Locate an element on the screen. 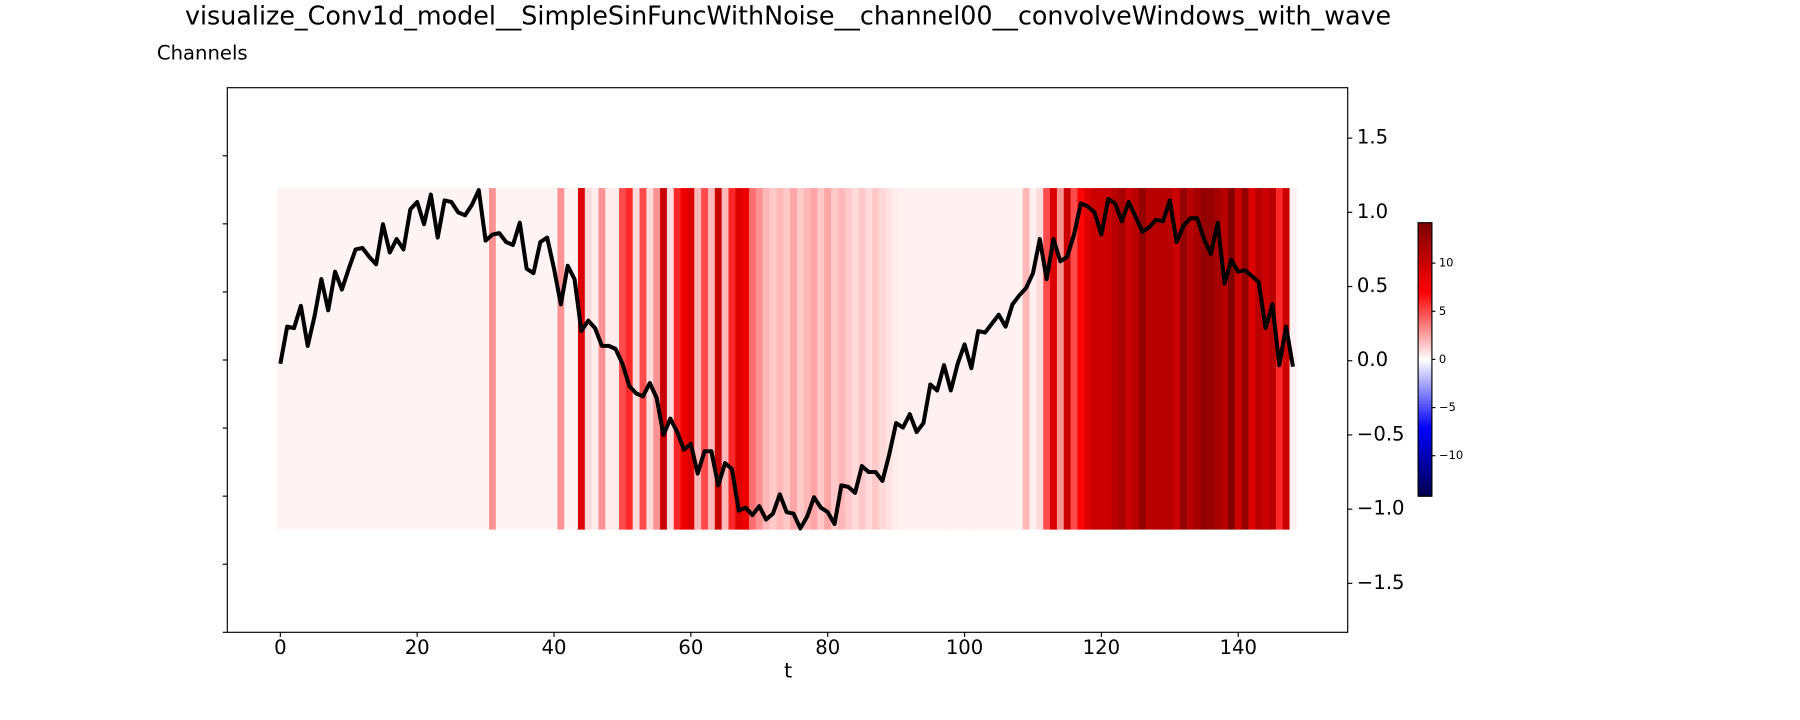 Image resolution: width=1800 pixels, height=720 pixels. y2-tick-label: 1.0 is located at coordinates (1372, 211).